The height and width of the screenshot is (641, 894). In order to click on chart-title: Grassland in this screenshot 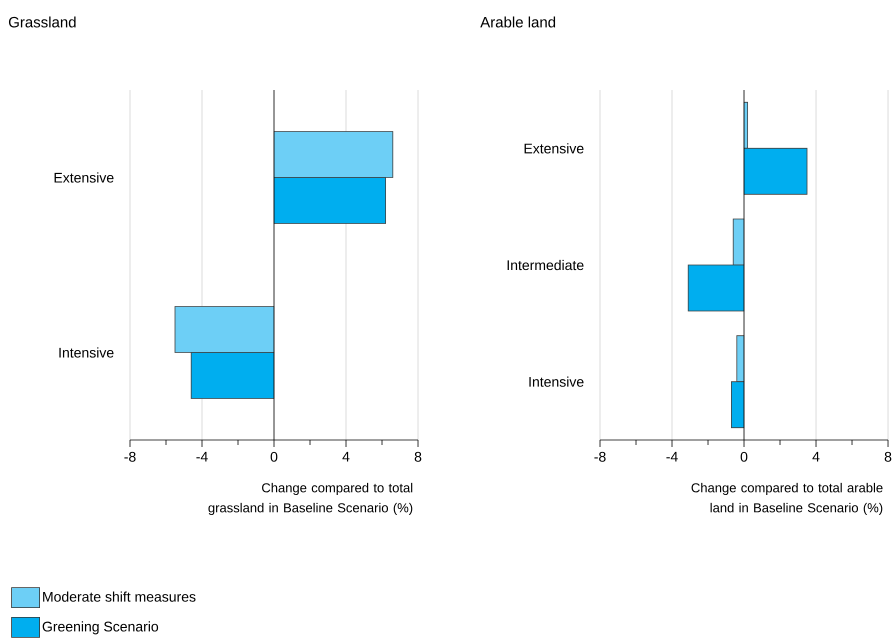, I will do `click(42, 22)`.